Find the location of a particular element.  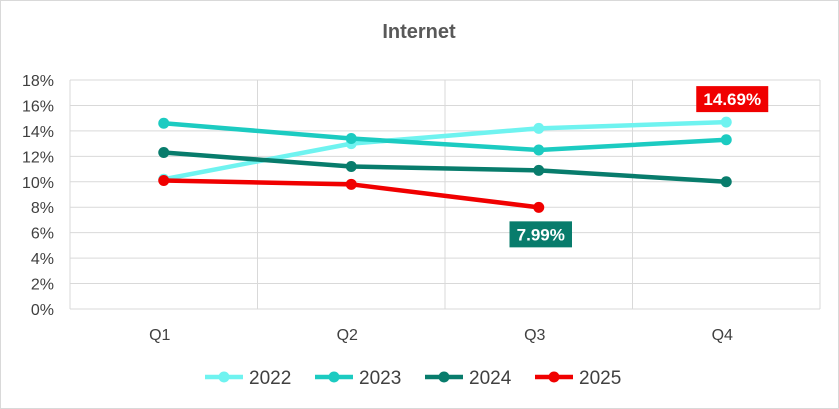

y-tick-label: 16% is located at coordinates (38, 106).